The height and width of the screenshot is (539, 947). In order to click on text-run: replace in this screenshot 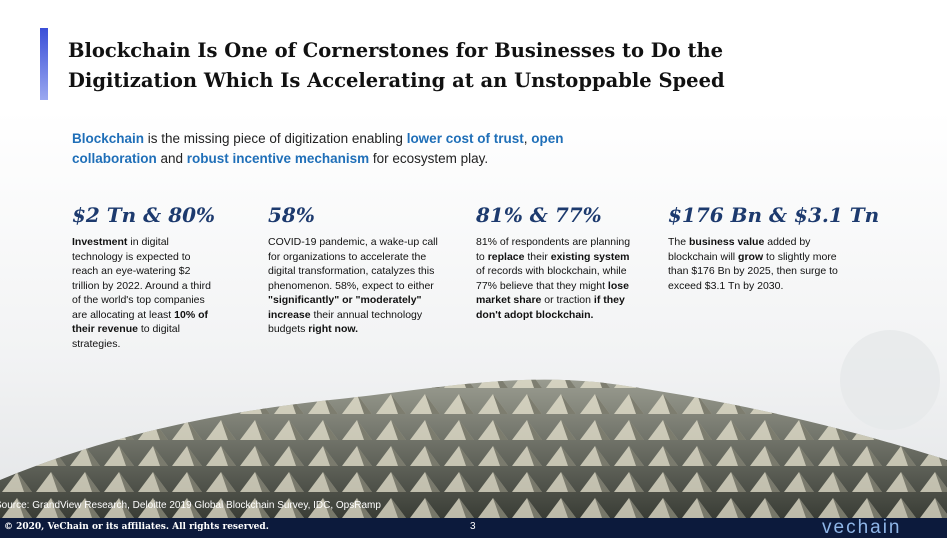, I will do `click(506, 256)`.